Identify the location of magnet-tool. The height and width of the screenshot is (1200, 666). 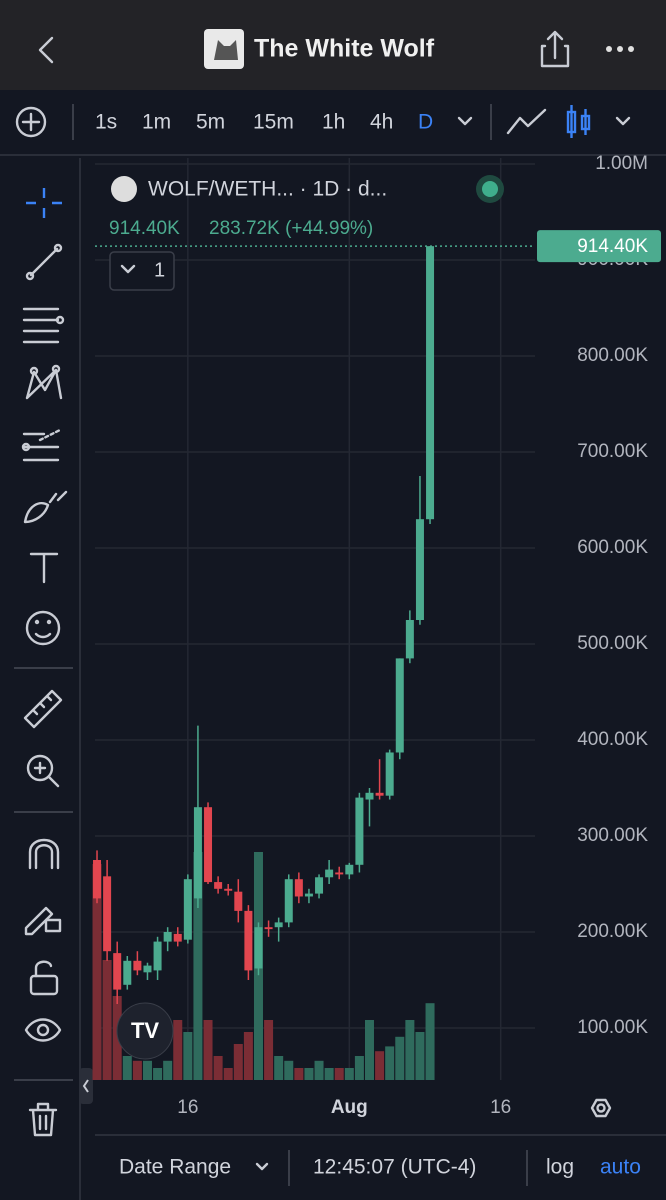
(44, 854).